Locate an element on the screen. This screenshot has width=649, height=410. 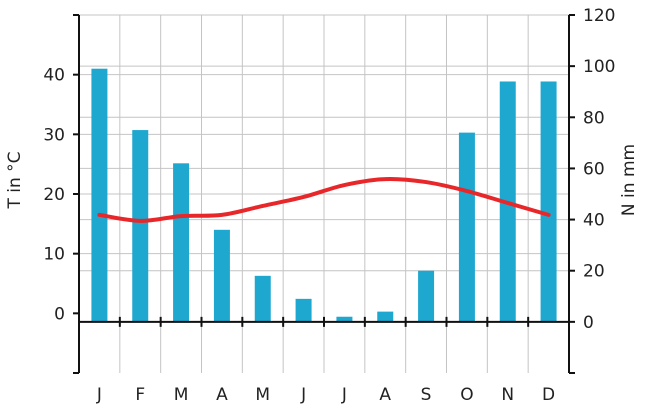
right-tick-label: 0 is located at coordinates (588, 323).